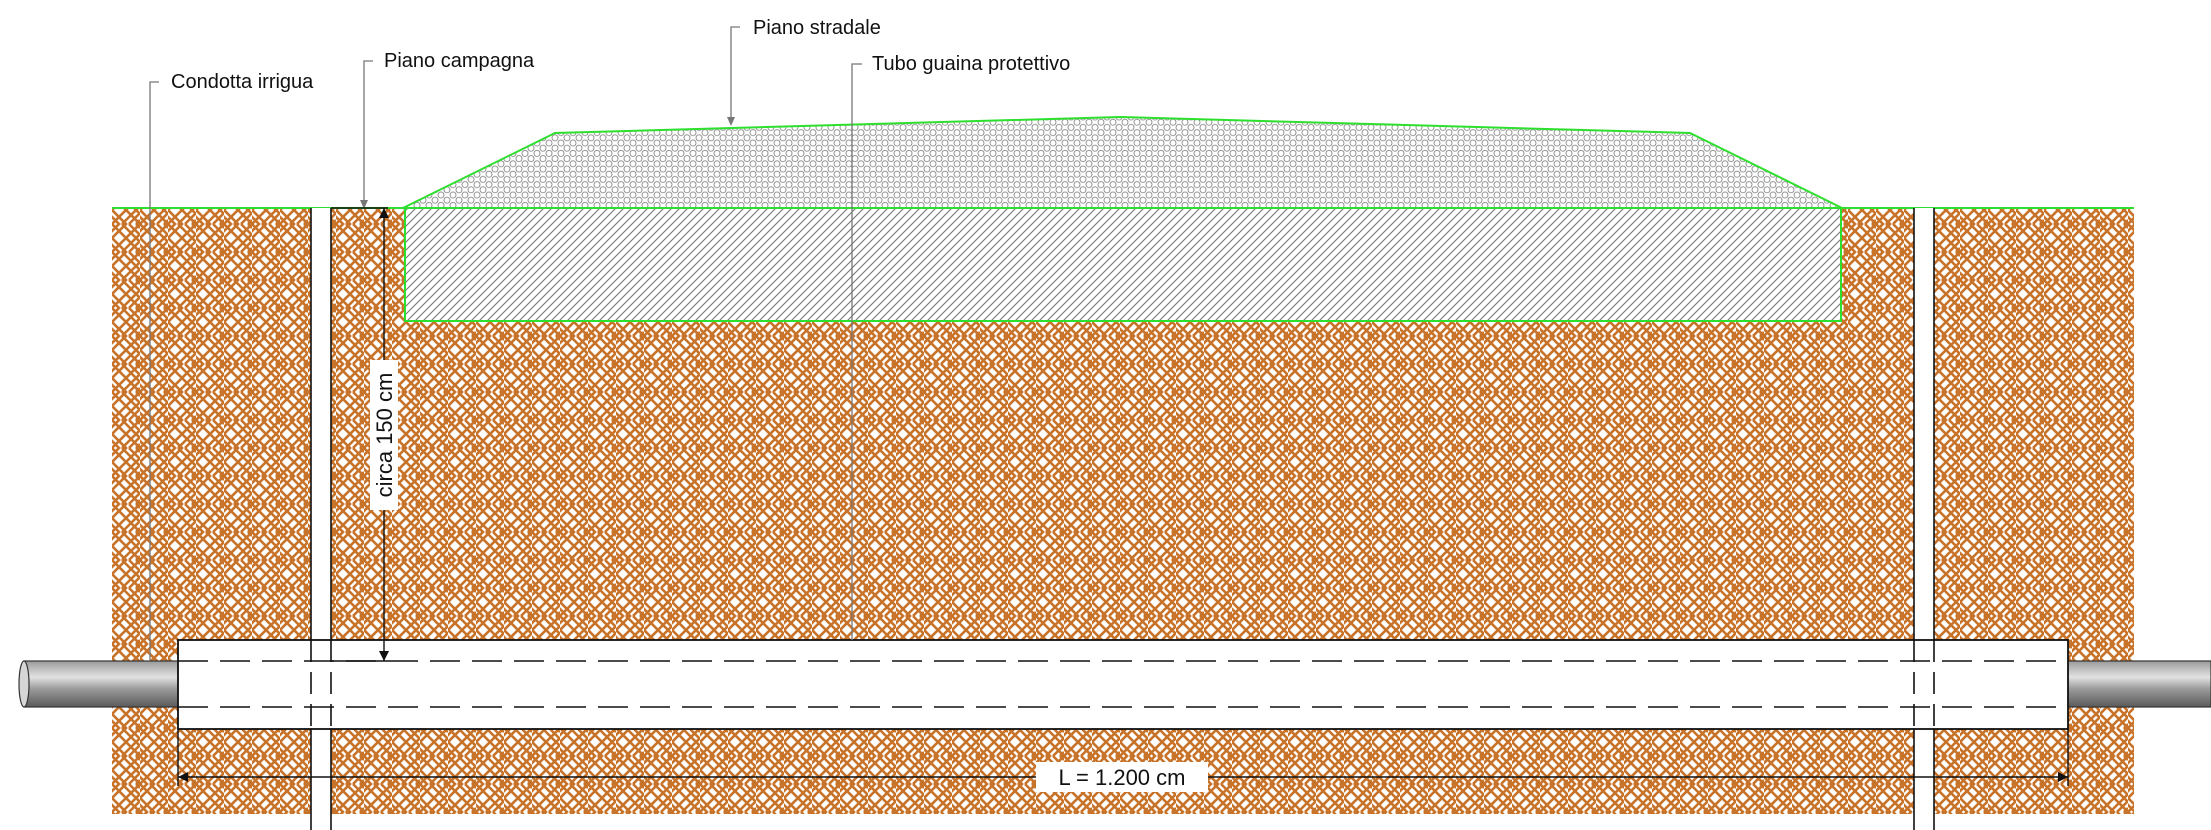  I want to click on depth-dimension-label: circa 150 cm, so click(384, 435).